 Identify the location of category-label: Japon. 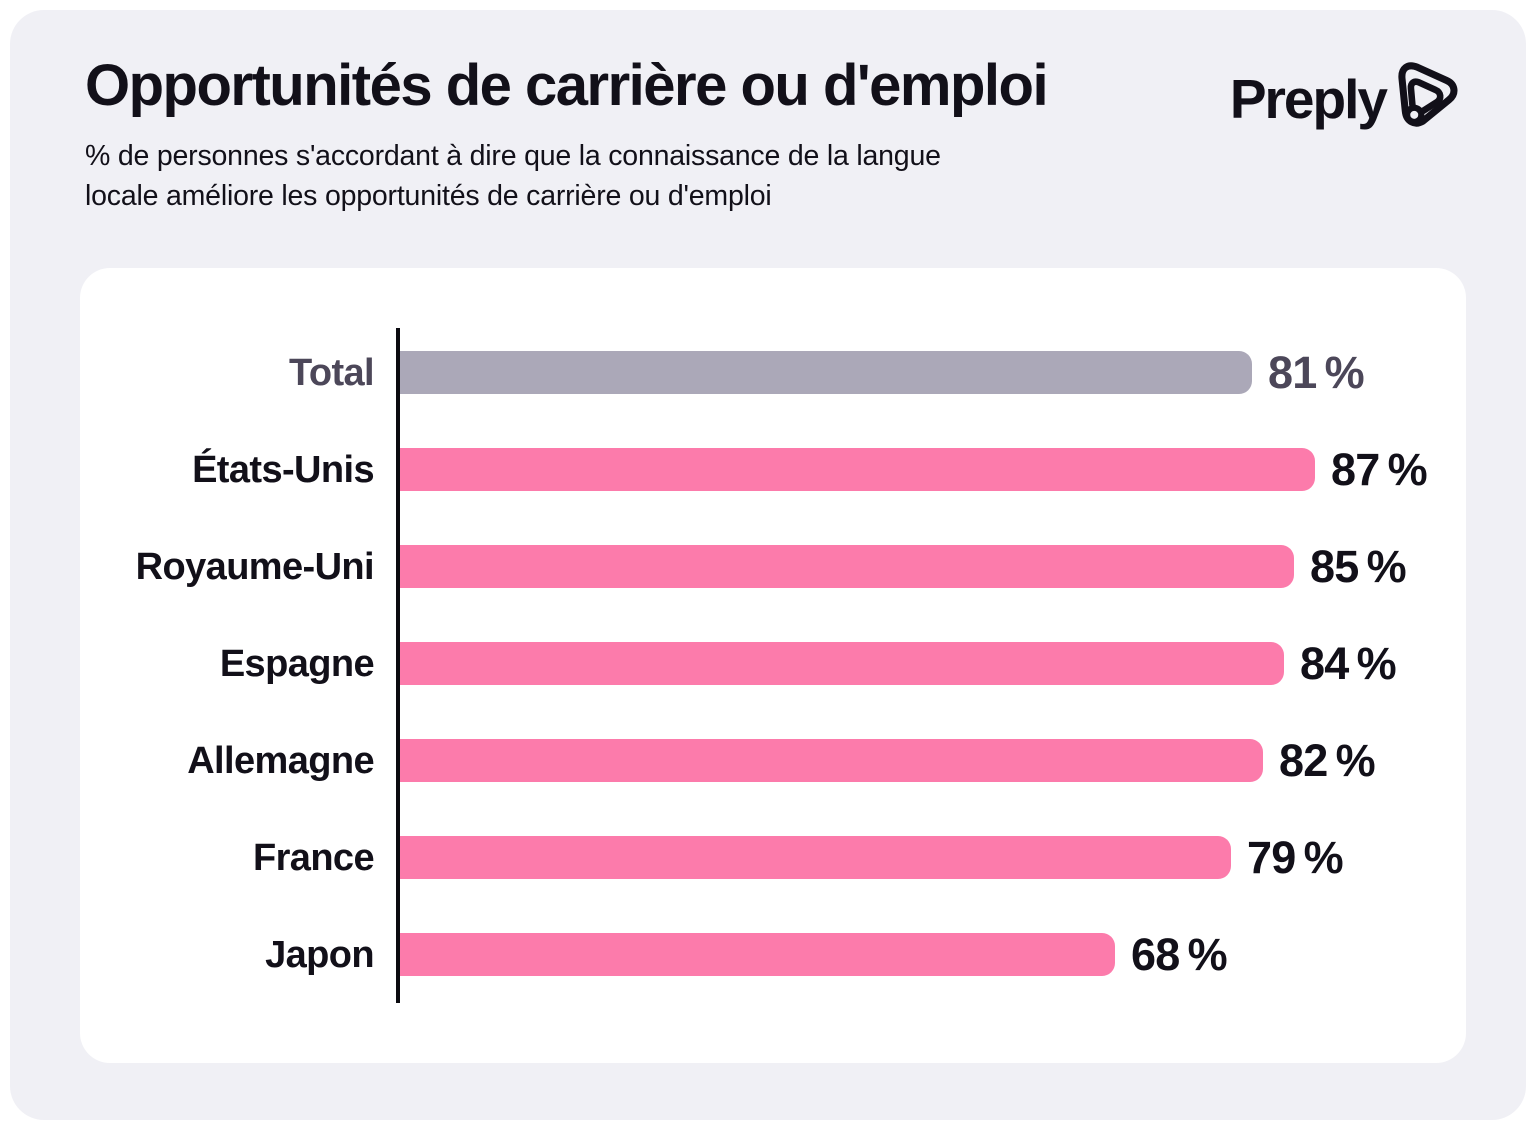
(320, 954).